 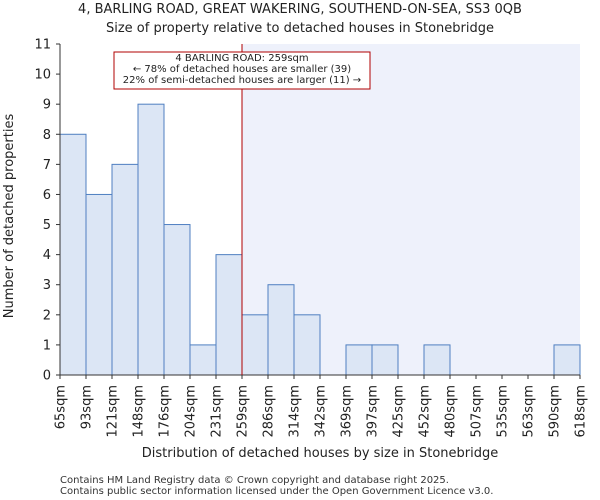 What do you see at coordinates (503, 411) in the screenshot?
I see `x-tick-label: 535sqm` at bounding box center [503, 411].